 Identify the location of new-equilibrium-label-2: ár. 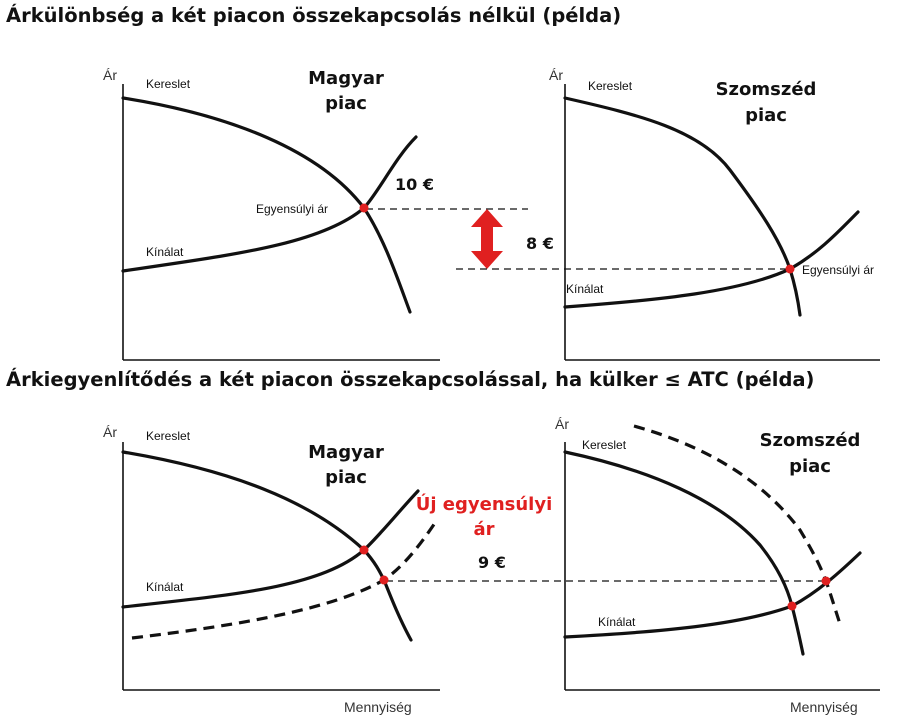
(483, 529).